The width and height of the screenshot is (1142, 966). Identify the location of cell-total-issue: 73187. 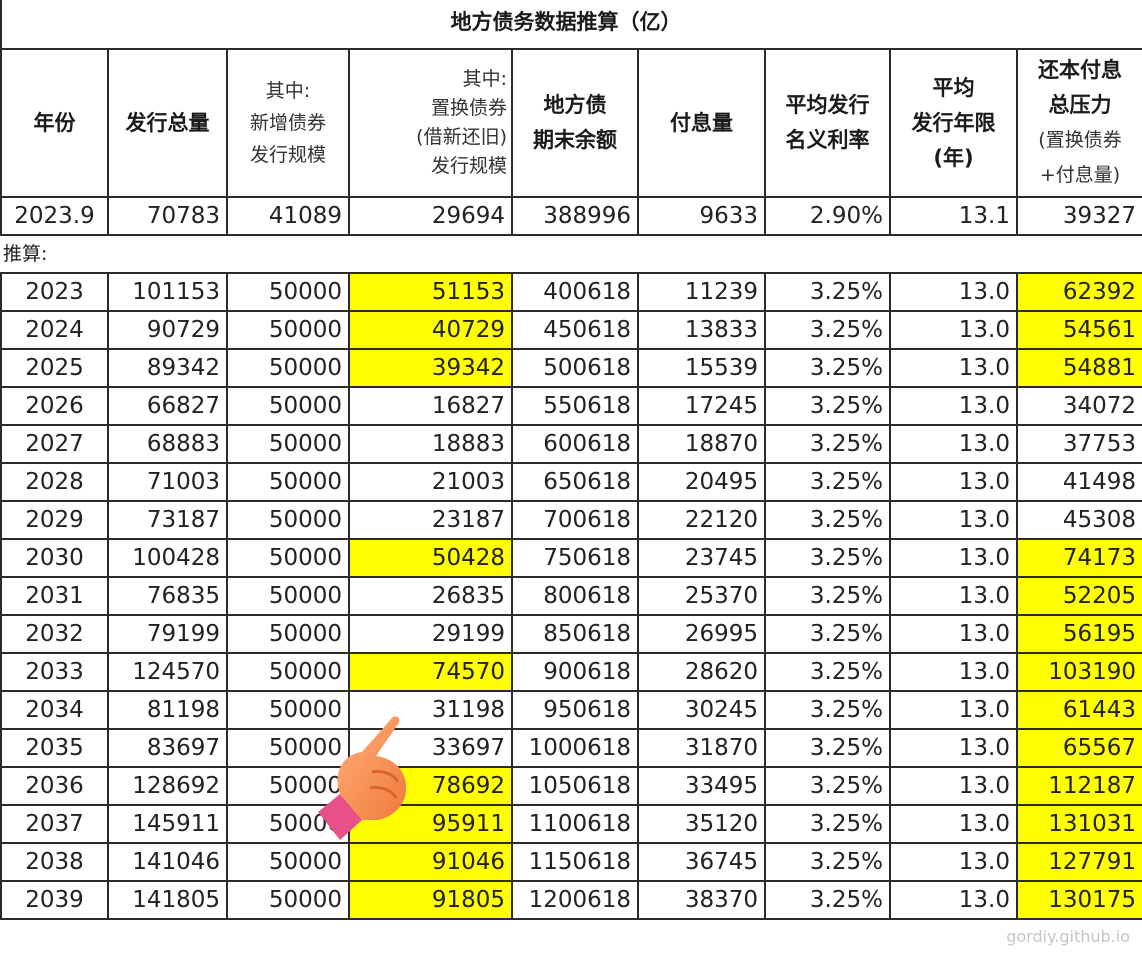
(167, 520).